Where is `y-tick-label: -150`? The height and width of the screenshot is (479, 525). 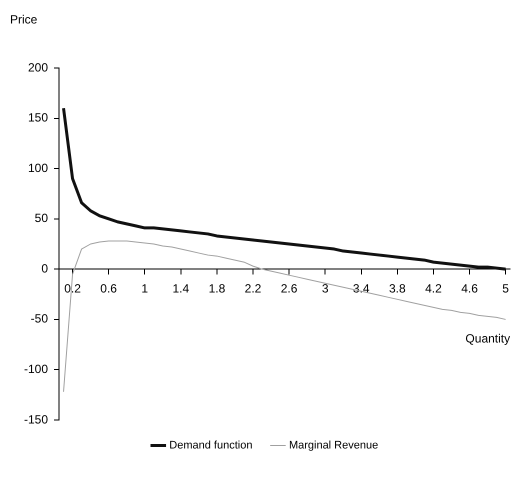 y-tick-label: -150 is located at coordinates (36, 419).